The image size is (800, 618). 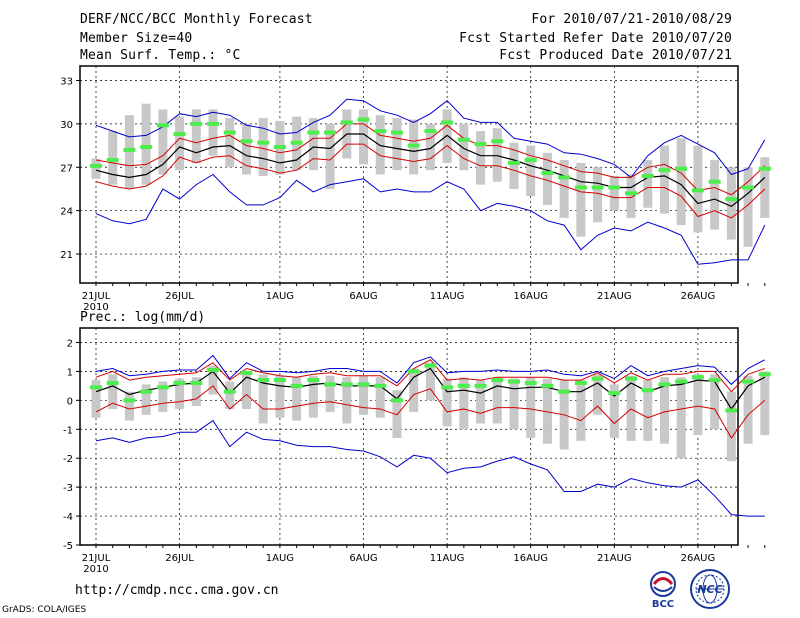 I want to click on temp-xtick-label: 21JUL, so click(x=96, y=296).